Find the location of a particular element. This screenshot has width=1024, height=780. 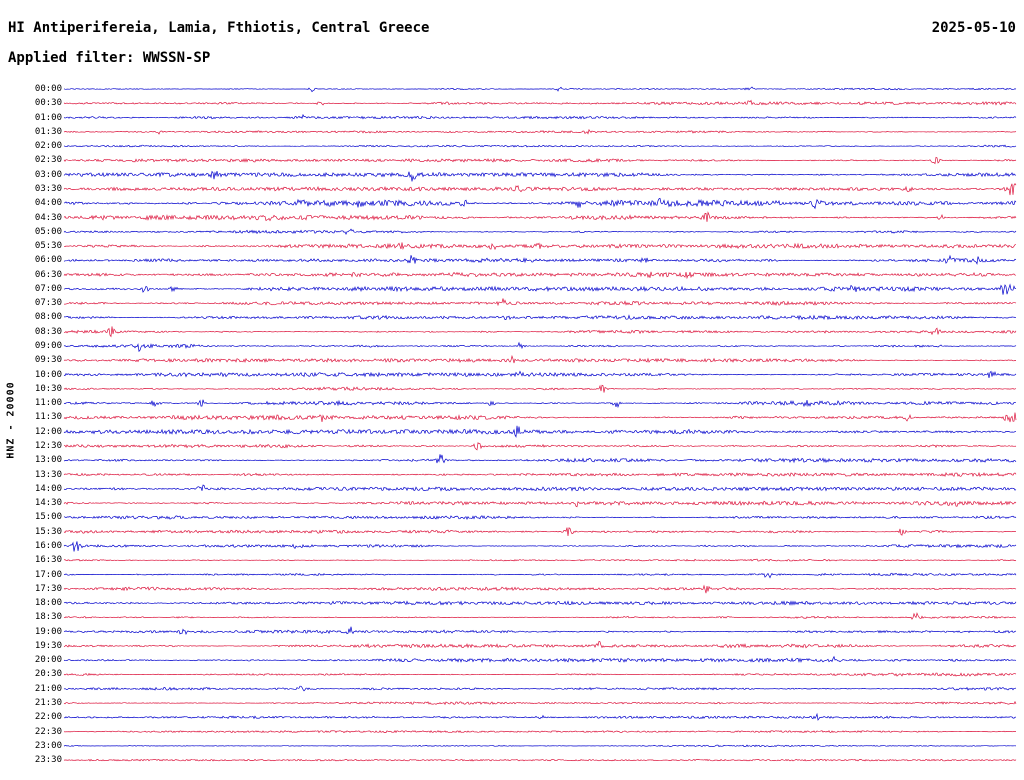

trace-row-2030 is located at coordinates (540, 674).